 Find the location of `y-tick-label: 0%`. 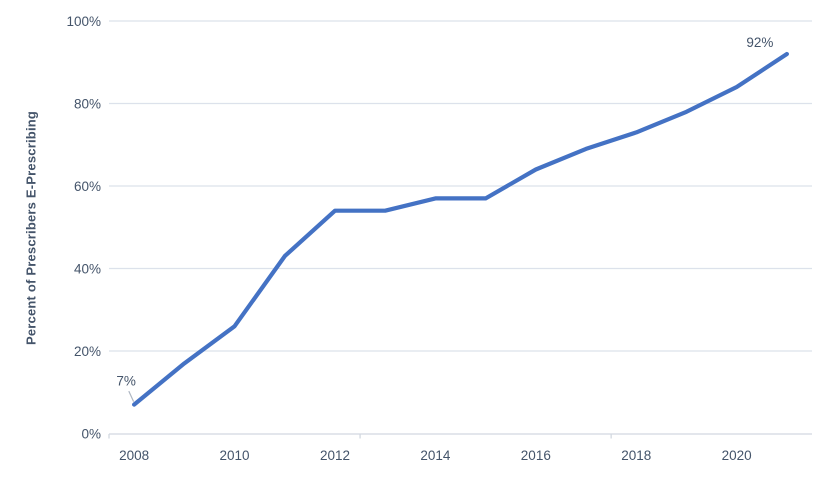

y-tick-label: 0% is located at coordinates (91, 433).